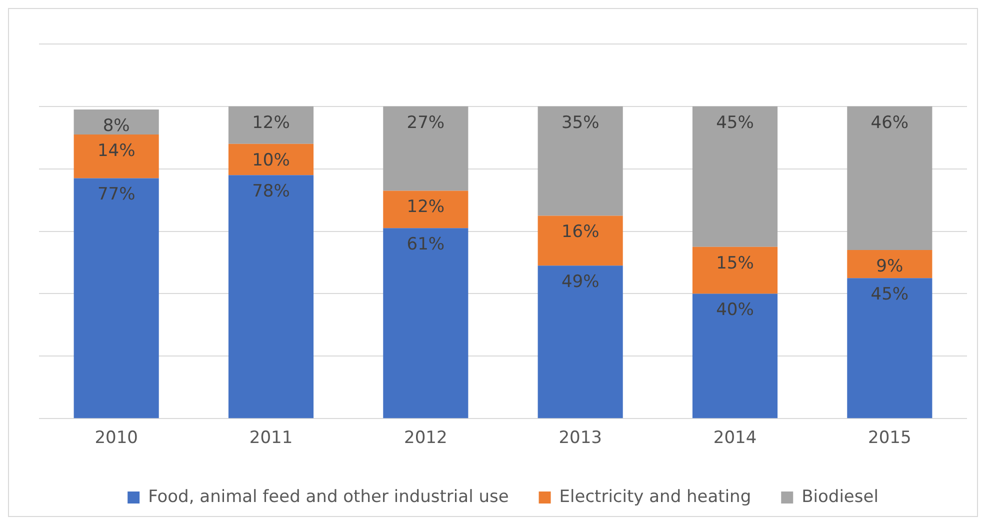 Image resolution: width=986 pixels, height=525 pixels. Describe the element at coordinates (116, 194) in the screenshot. I see `data-label: 77%` at that location.